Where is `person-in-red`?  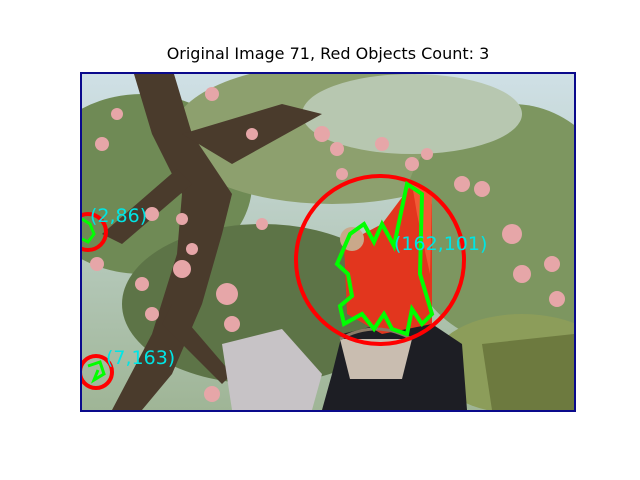
person-in-red is located at coordinates (394, 297).